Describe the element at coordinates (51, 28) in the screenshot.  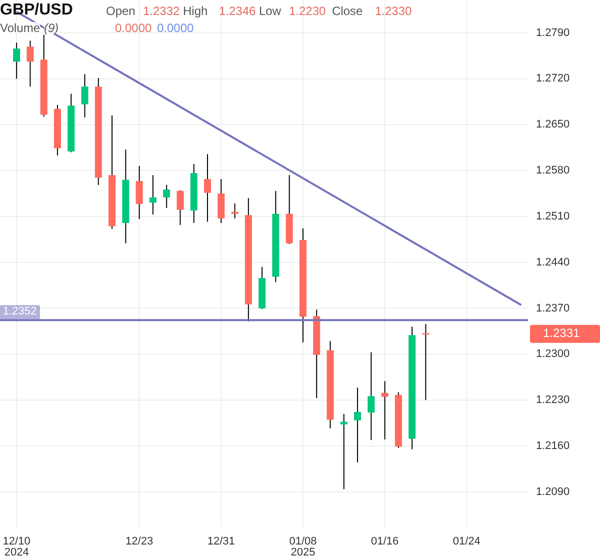
I see `annotation: (9)` at that location.